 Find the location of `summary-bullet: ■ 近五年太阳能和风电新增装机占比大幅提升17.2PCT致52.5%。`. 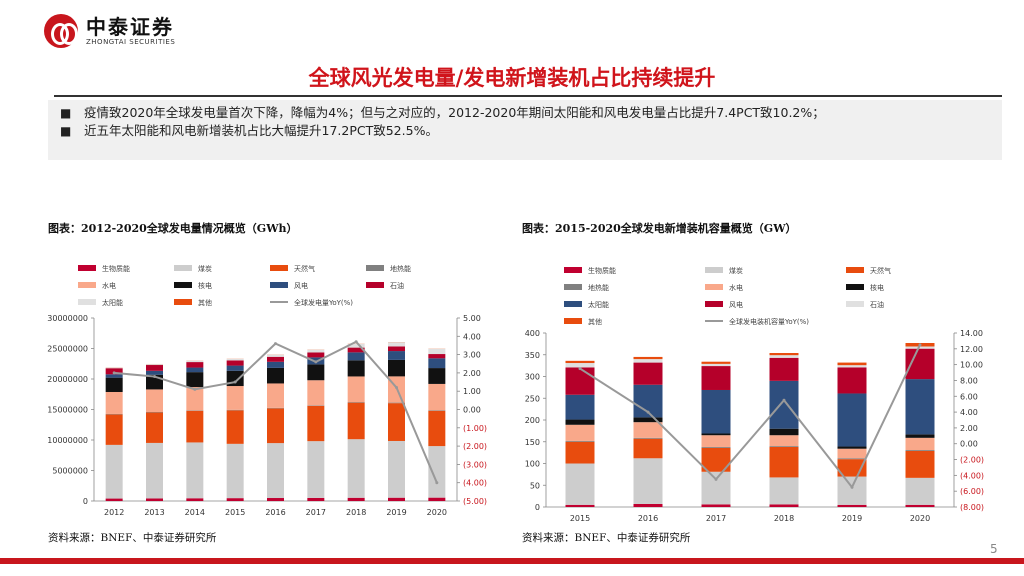

summary-bullet: ■ 近五年太阳能和风电新增装机占比大幅提升17.2PCT致52.5%。 is located at coordinates (531, 131).